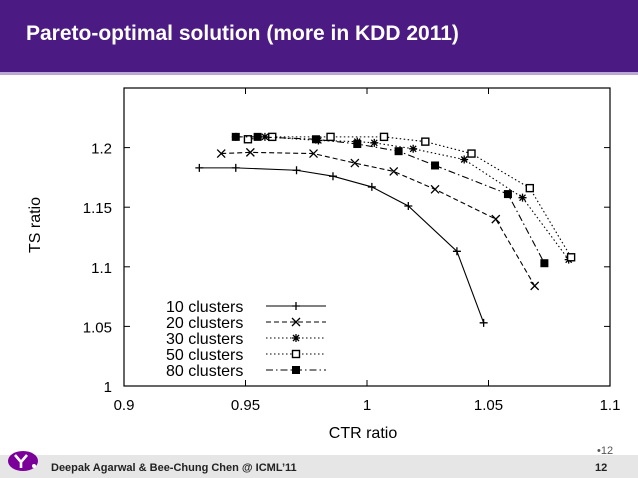 This screenshot has width=638, height=478. I want to click on series-line-20-clusters, so click(378, 219).